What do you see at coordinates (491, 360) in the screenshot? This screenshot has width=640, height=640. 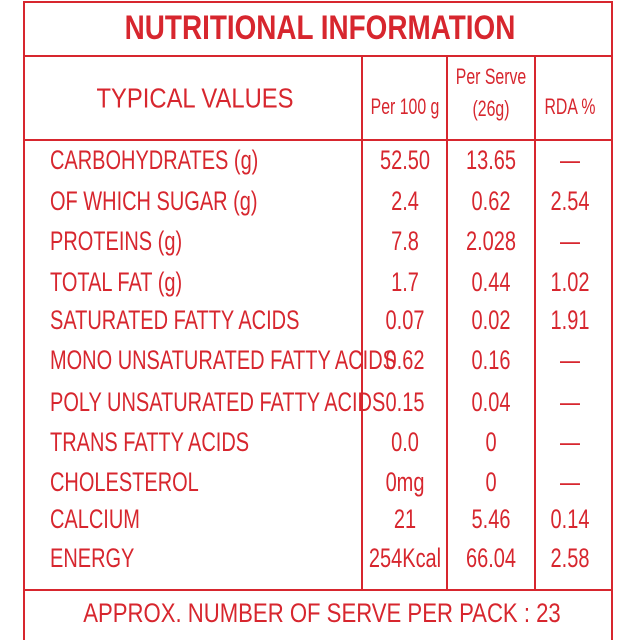 I see `nutrient-value: 0.16` at bounding box center [491, 360].